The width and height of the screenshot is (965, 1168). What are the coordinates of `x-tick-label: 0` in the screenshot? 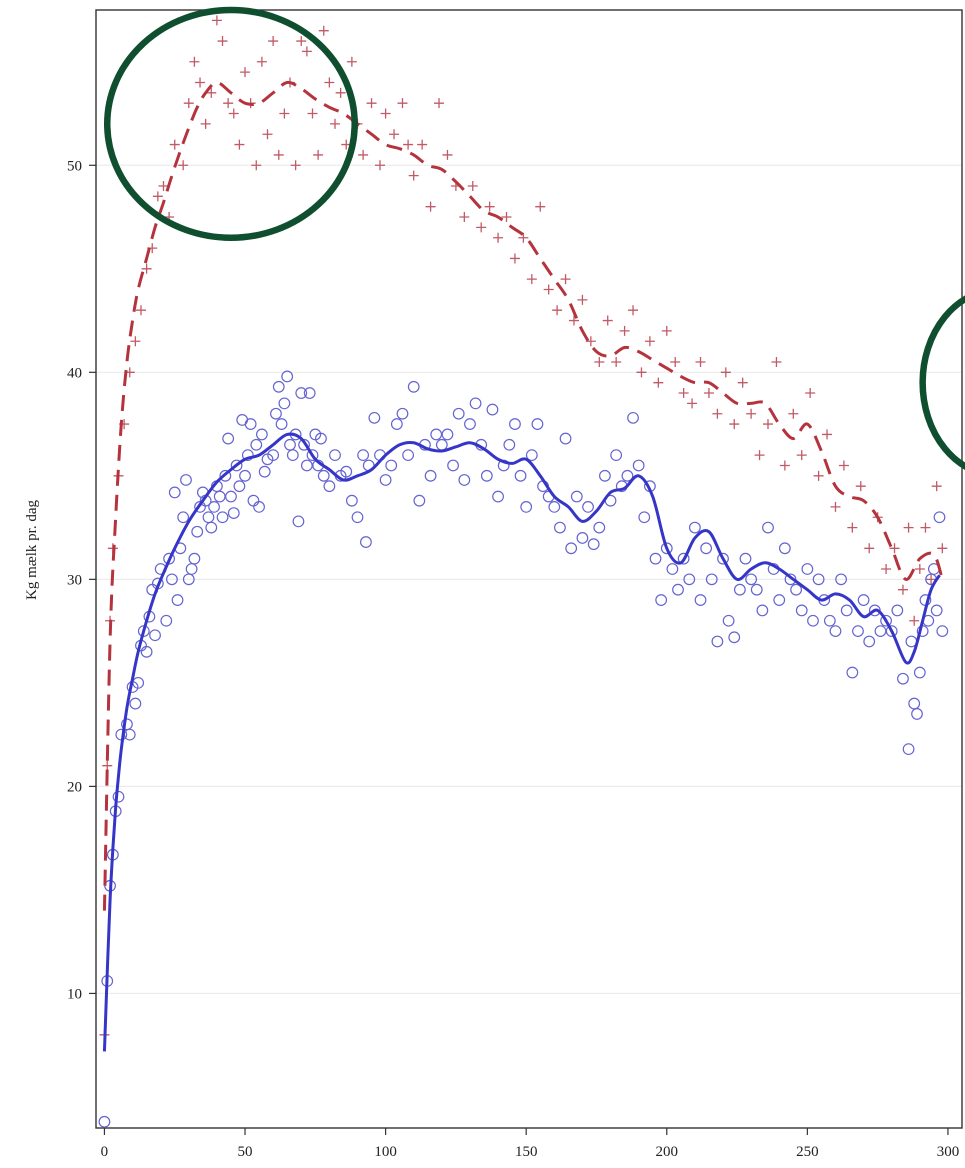 It's located at (105, 1152).